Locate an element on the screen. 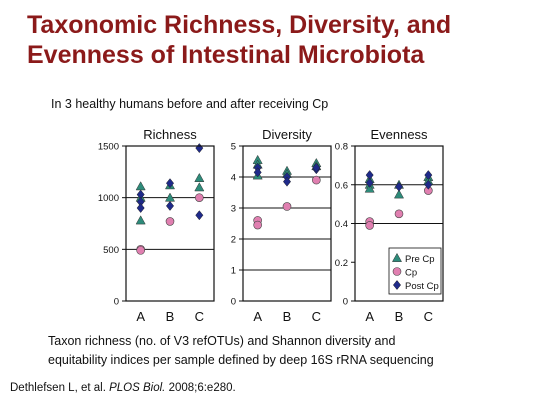 This screenshot has width=540, height=405. citation-details: 2008;6:e280. is located at coordinates (202, 388).